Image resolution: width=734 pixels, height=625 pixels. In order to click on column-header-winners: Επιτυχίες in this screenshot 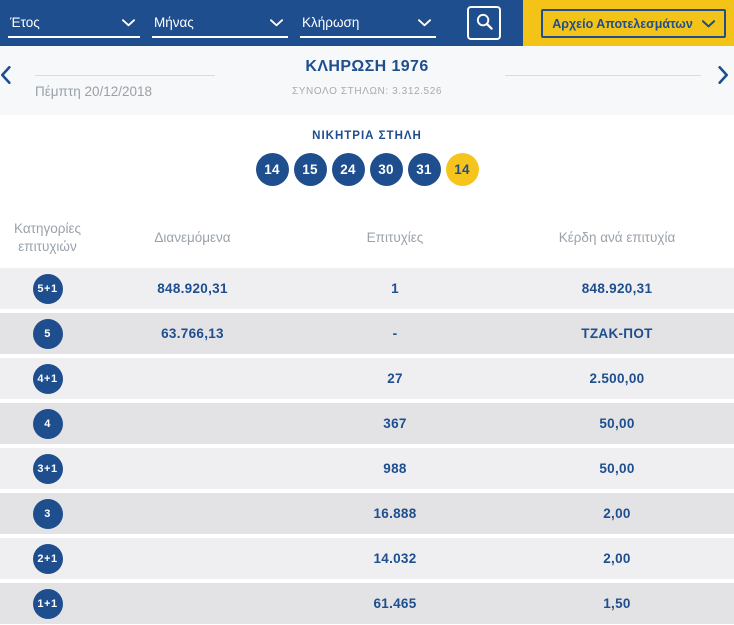, I will do `click(395, 238)`.